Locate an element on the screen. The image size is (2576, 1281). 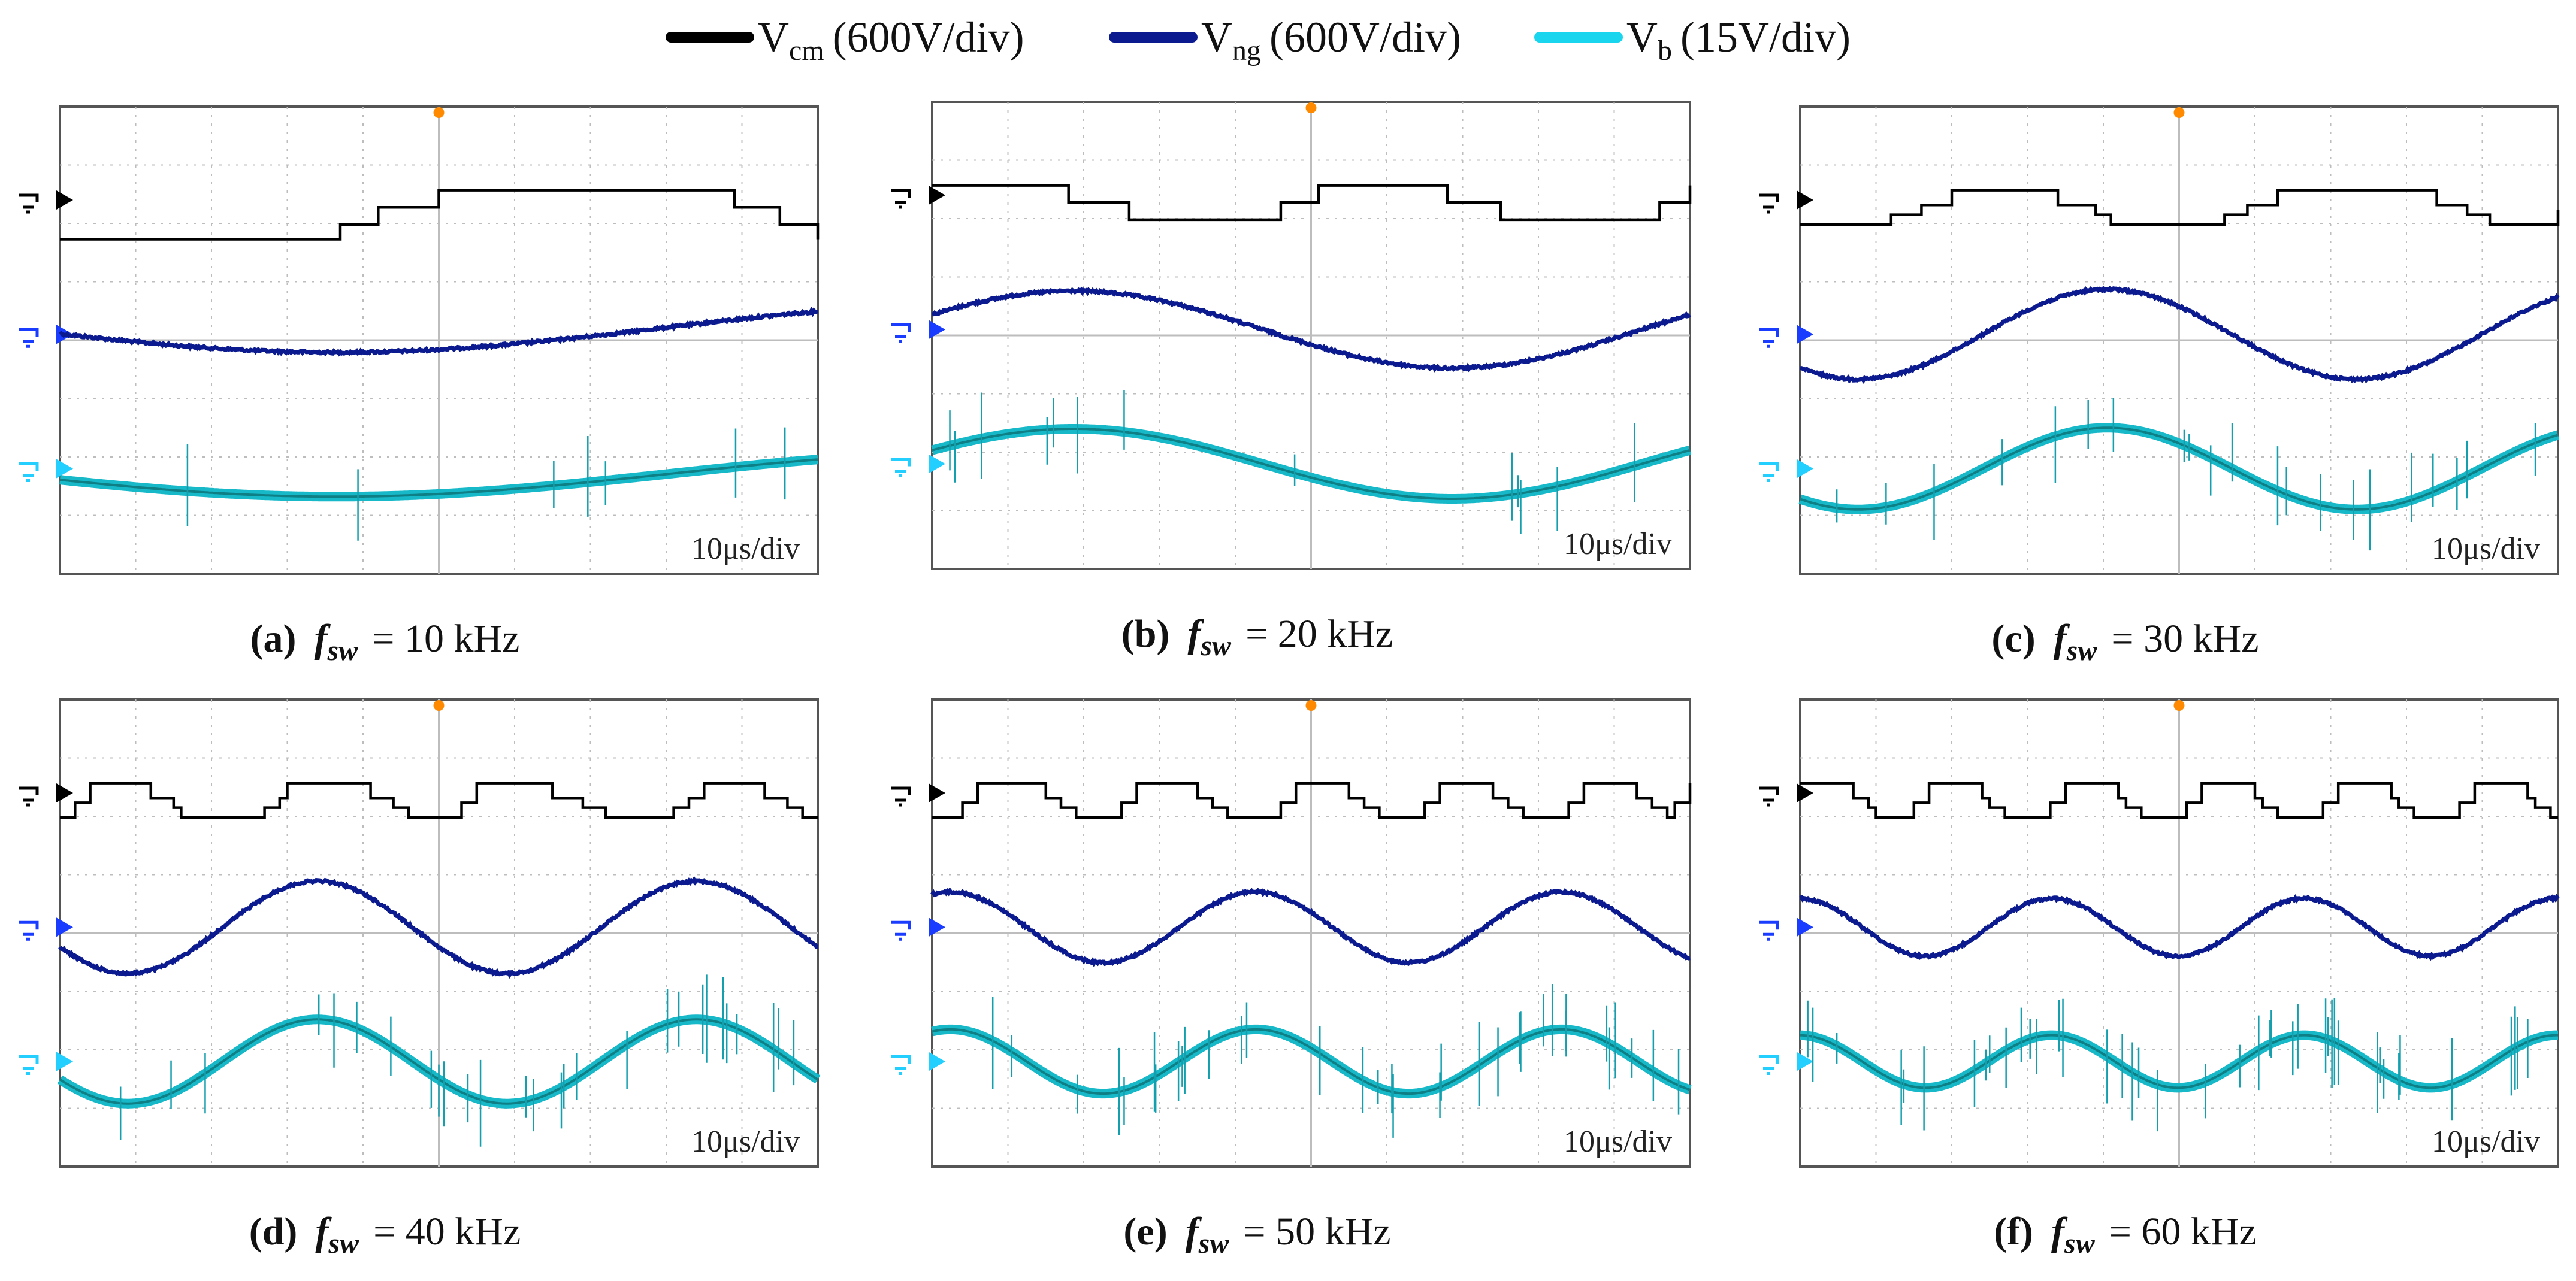
legend-label: Vcm (600V/div) is located at coordinates (891, 39).